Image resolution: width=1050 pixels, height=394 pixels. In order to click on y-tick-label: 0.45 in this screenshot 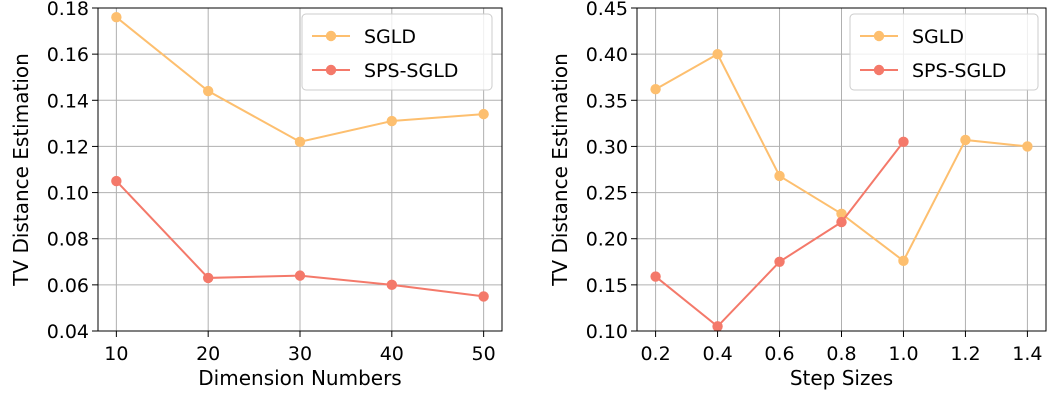, I will do `click(607, 10)`.